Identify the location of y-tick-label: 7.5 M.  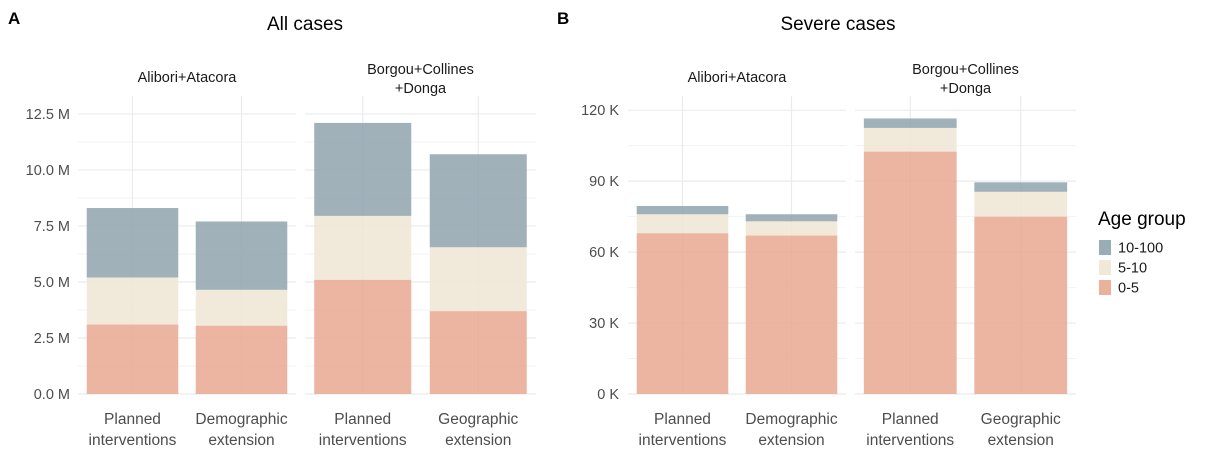
(52, 227).